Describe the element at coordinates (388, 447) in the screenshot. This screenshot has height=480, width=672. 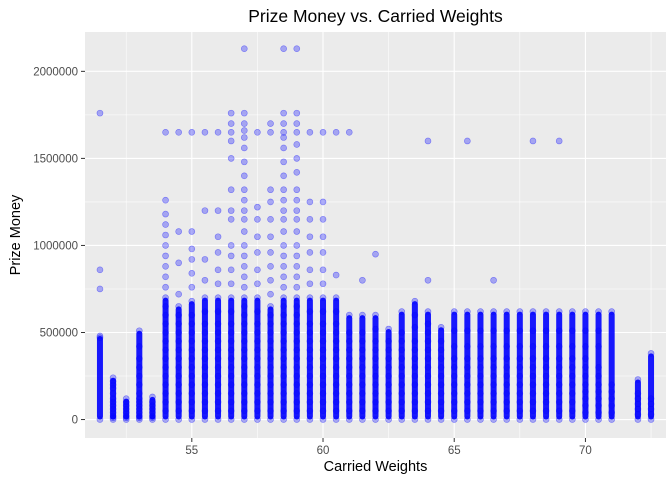
I see `x-axis-ticks: 55 60 65 70` at that location.